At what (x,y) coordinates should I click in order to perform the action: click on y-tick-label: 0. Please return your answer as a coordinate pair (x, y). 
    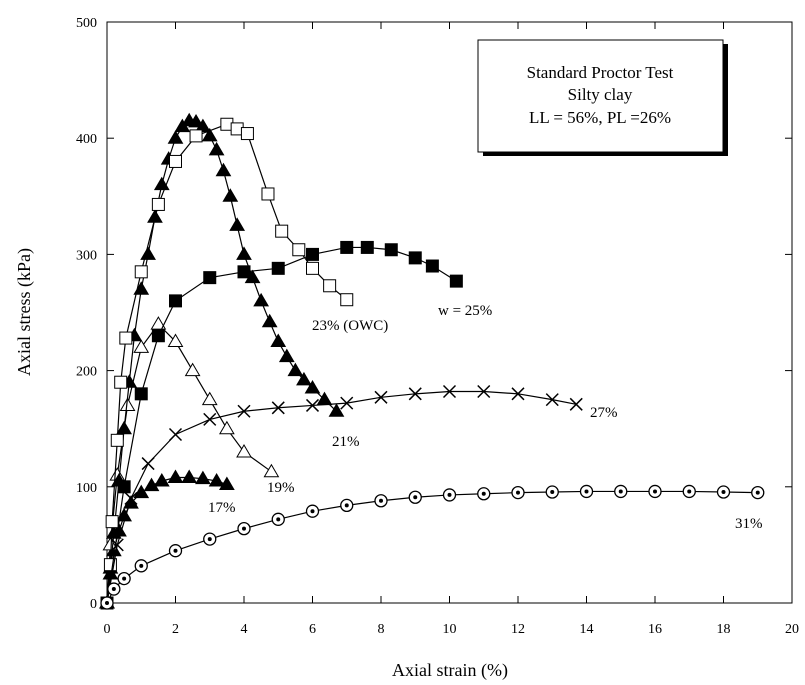
    Looking at the image, I should click on (93, 604).